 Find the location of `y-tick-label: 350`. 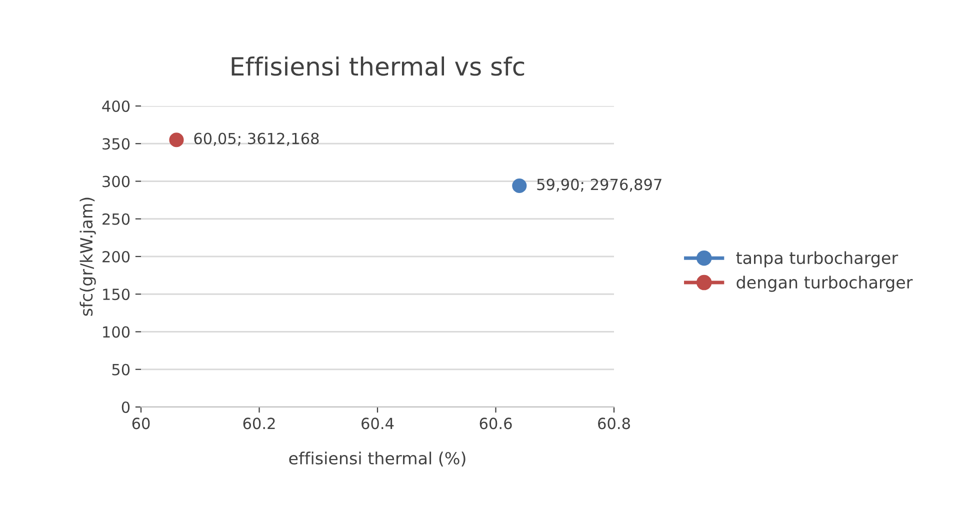

y-tick-label: 350 is located at coordinates (116, 144).